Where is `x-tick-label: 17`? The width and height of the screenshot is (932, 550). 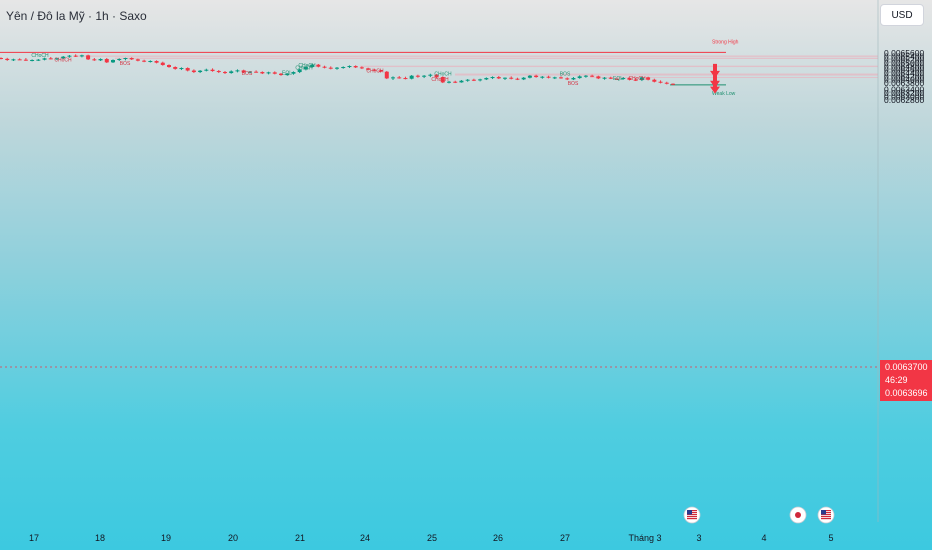 x-tick-label: 17 is located at coordinates (34, 538).